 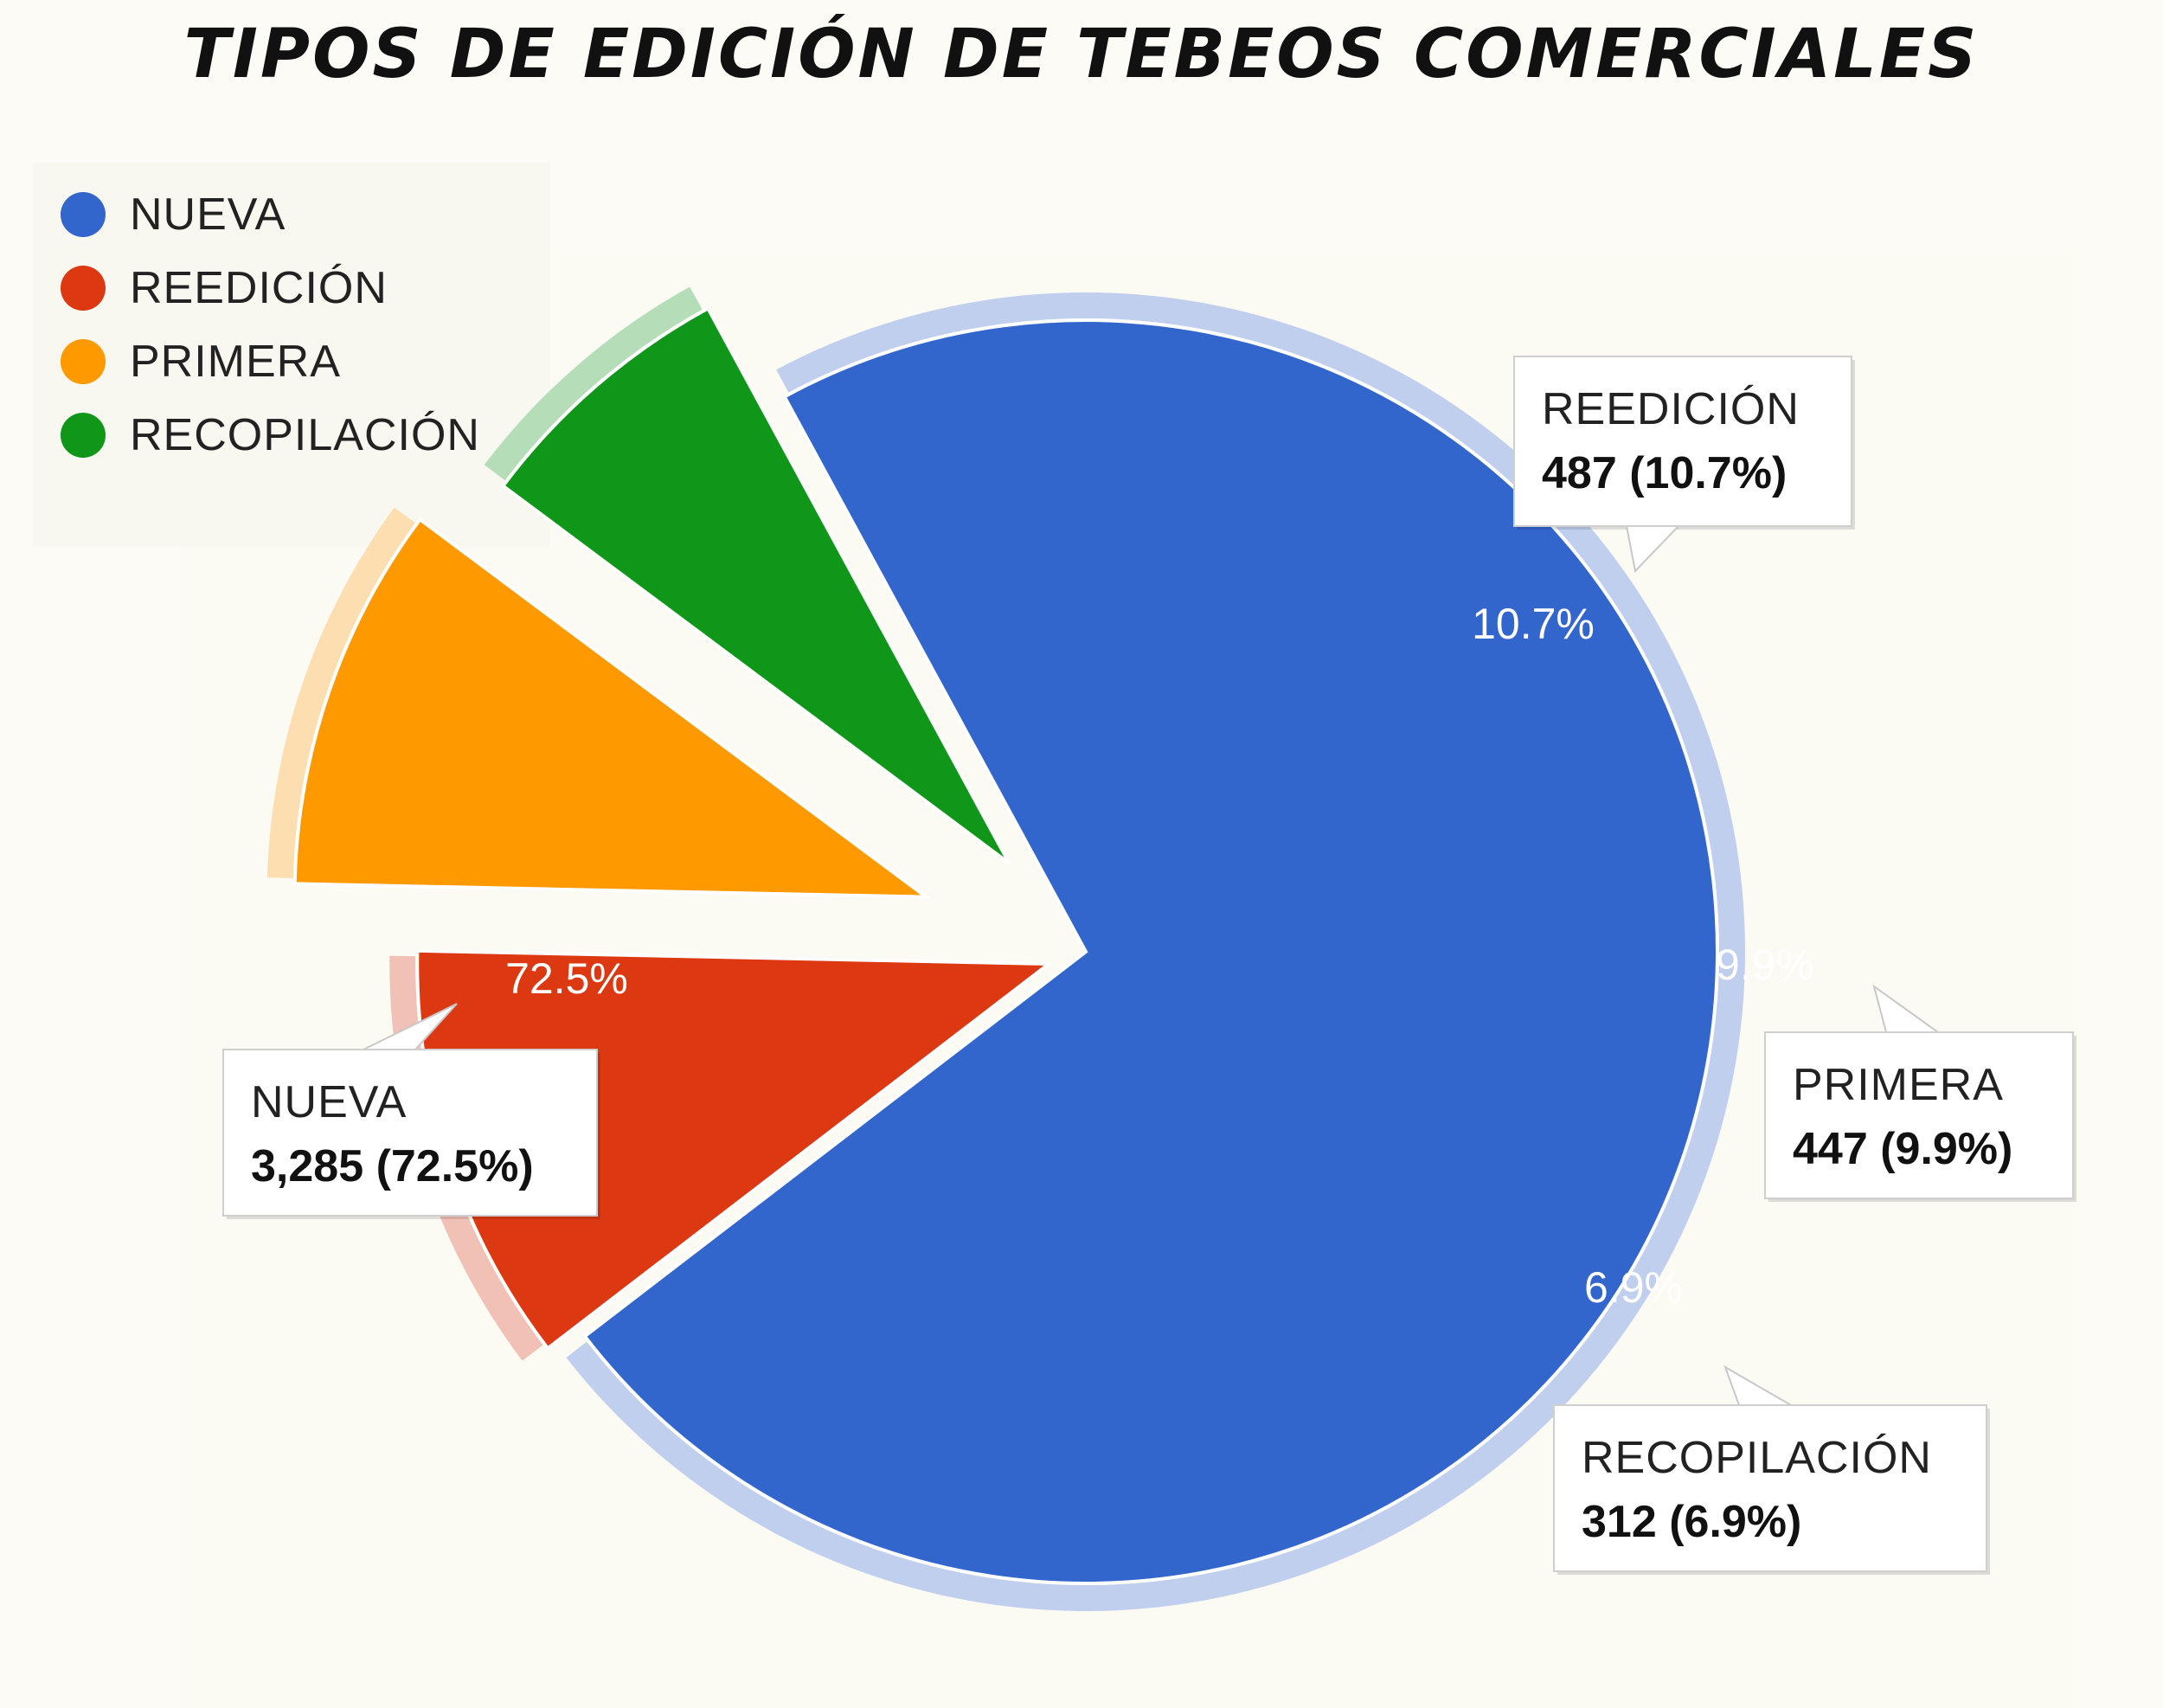 I want to click on callout-primera: PRIMERA 447 (9.9%), so click(x=1920, y=1093).